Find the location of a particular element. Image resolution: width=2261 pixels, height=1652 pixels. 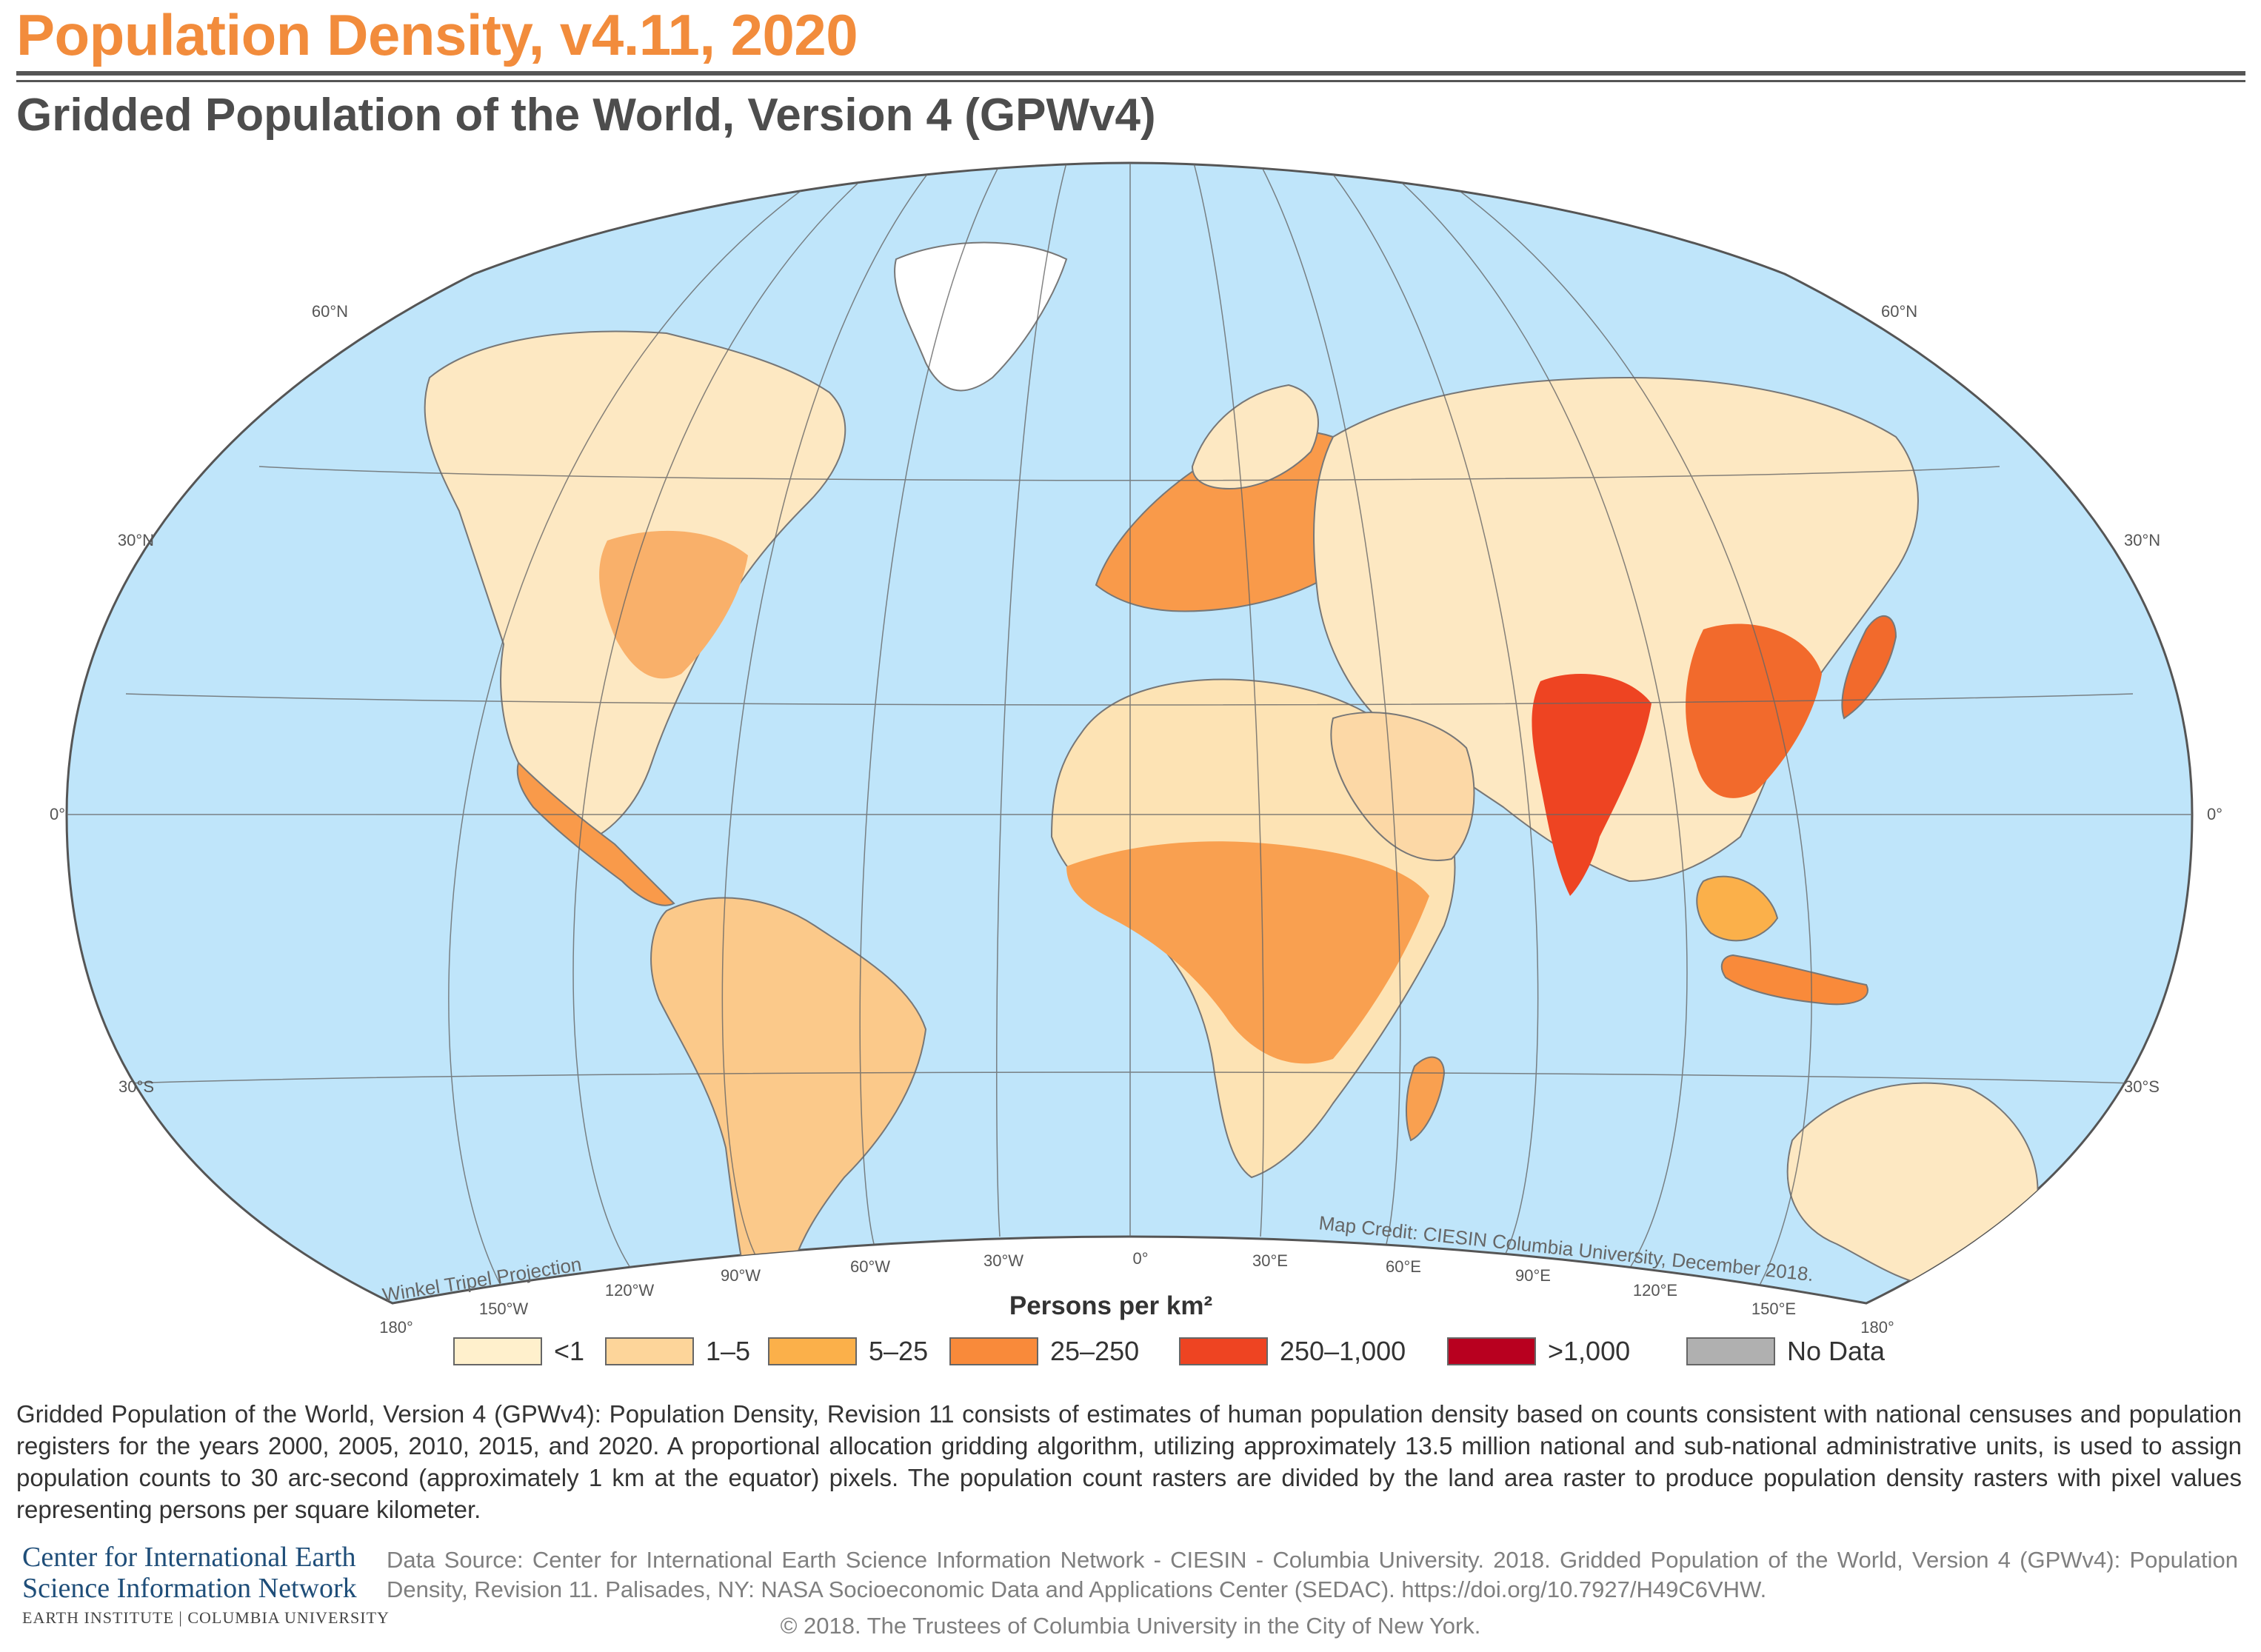

parallel-30n is located at coordinates (1129, 699).